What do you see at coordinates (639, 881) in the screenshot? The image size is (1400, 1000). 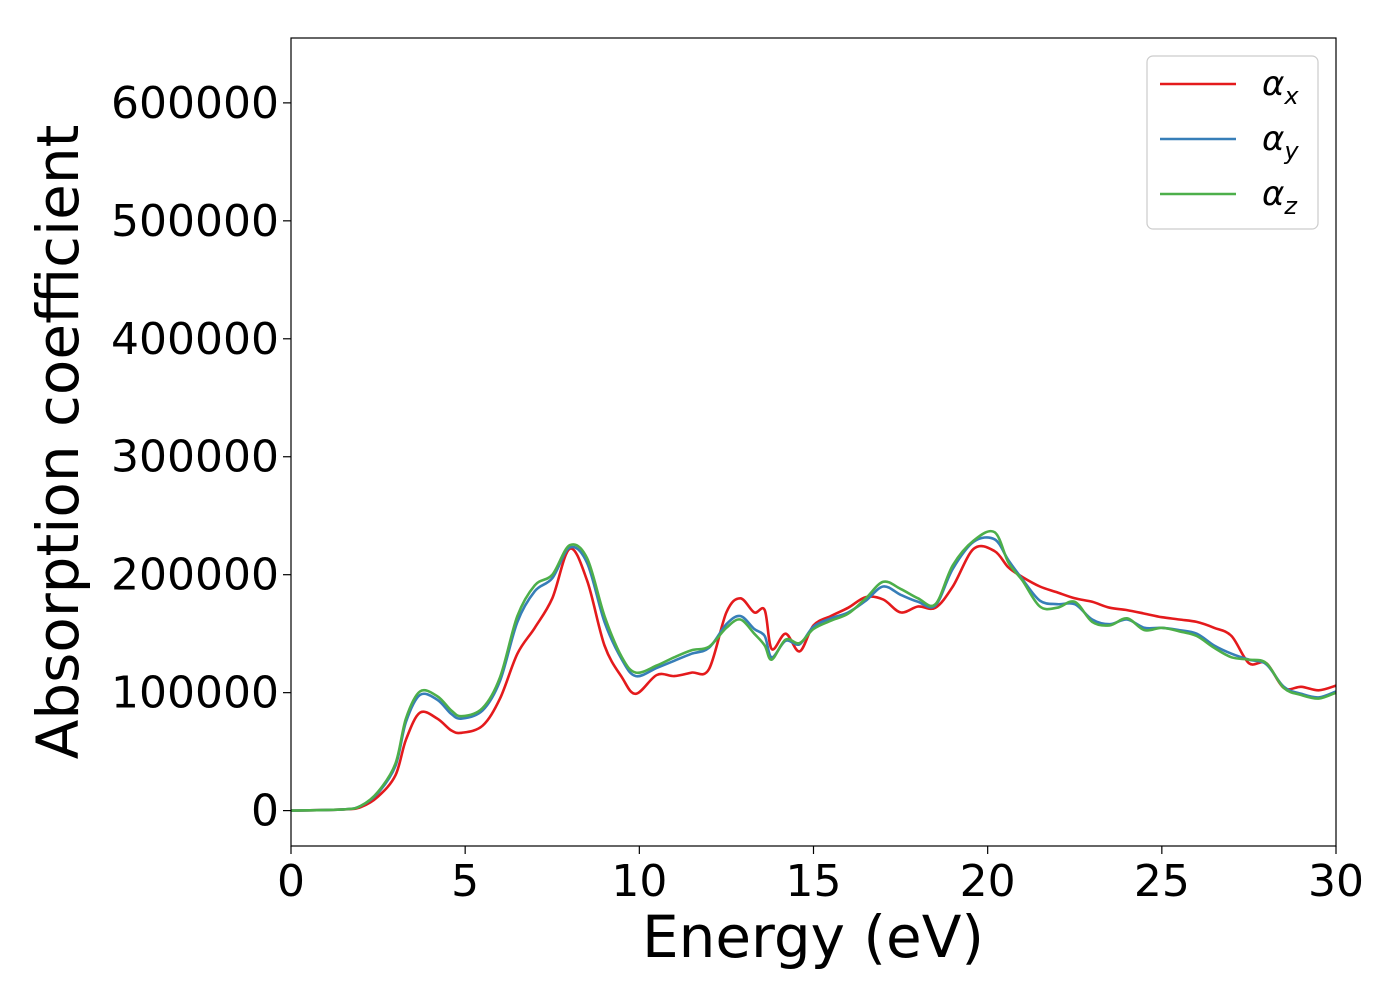 I see `x-tick-label: 10` at bounding box center [639, 881].